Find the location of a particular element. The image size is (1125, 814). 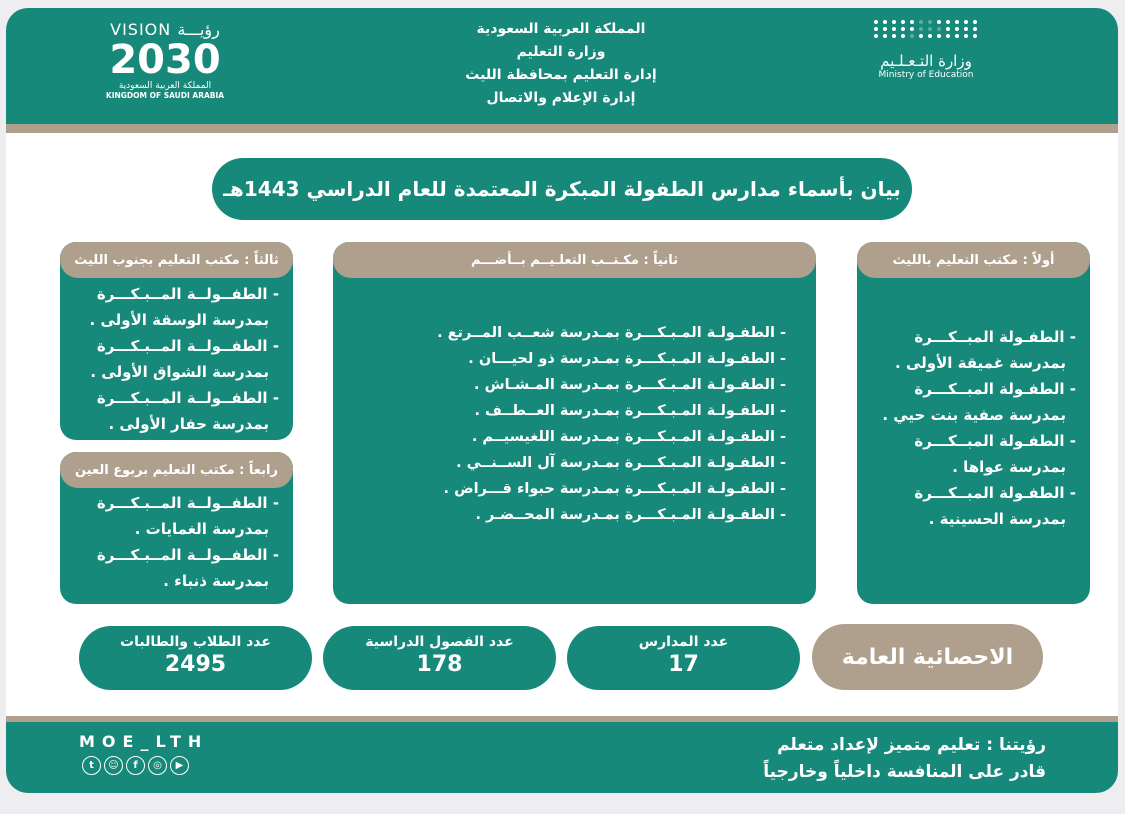

stat-students: عدد الطلاب والطالبات 2495 is located at coordinates (195, 658).